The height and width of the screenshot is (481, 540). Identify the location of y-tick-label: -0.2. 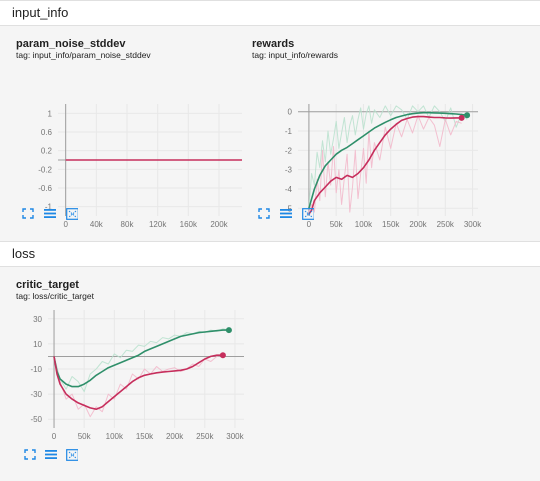
(45, 169).